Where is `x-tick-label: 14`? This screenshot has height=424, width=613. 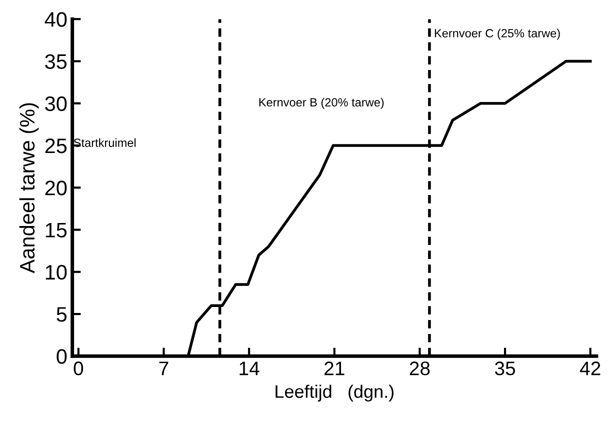
x-tick-label: 14 is located at coordinates (250, 369).